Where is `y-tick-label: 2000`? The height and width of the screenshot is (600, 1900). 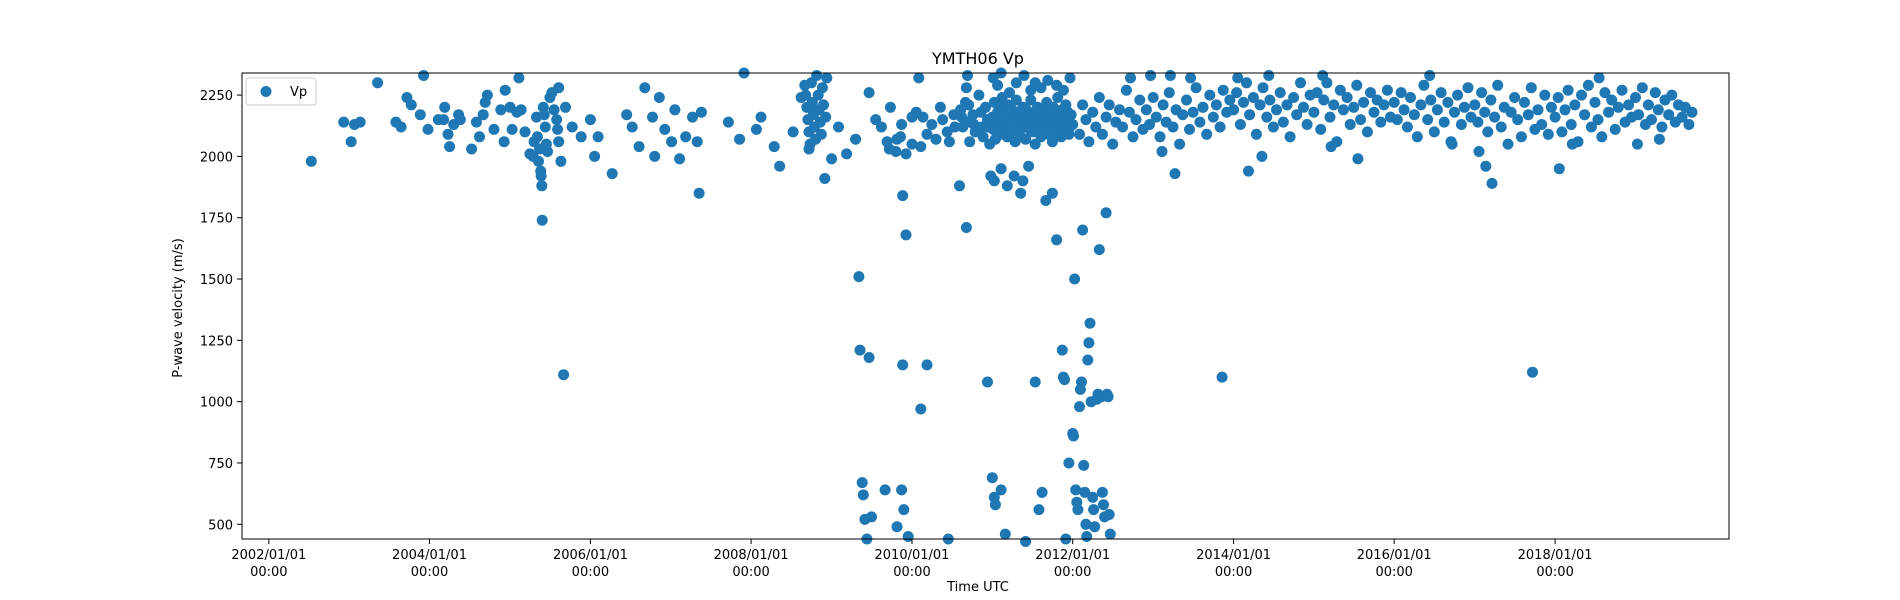
y-tick-label: 2000 is located at coordinates (216, 157).